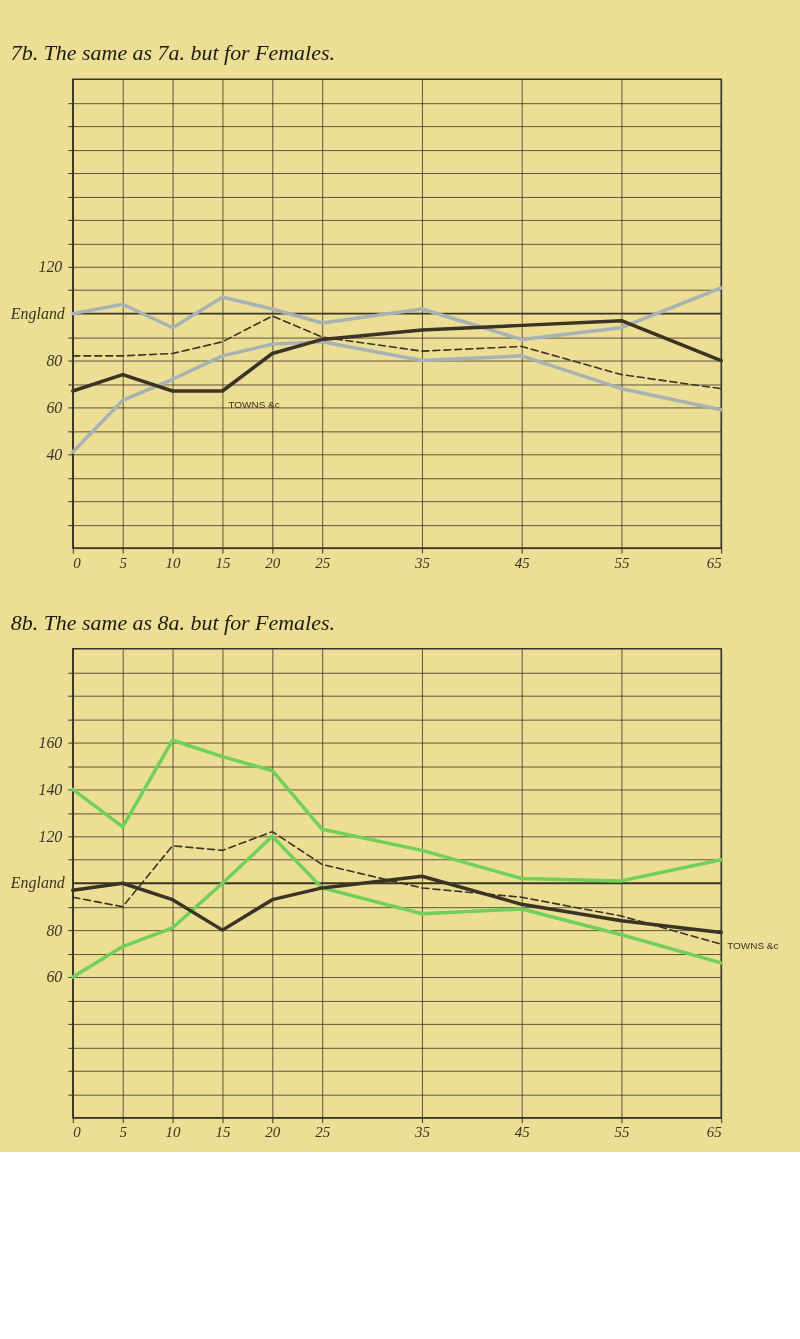 The height and width of the screenshot is (1339, 800). Describe the element at coordinates (54, 454) in the screenshot. I see `y-tick-label: 40` at that location.